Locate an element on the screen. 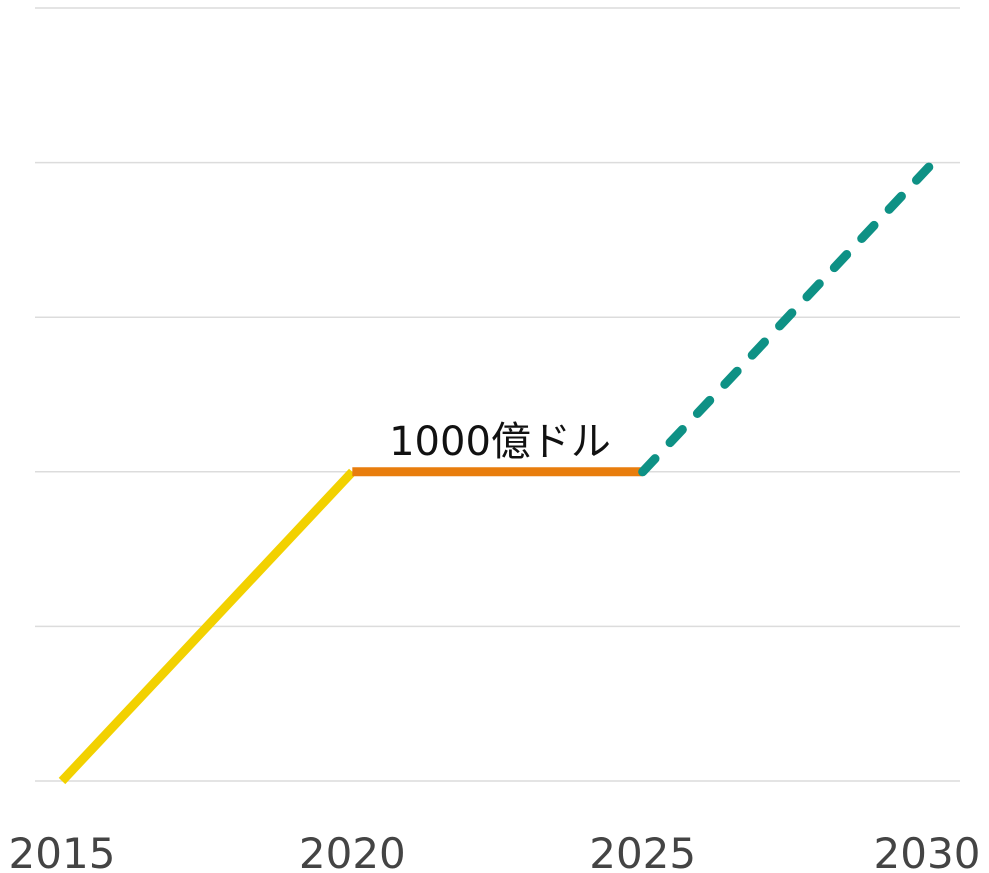  x-tick-label: 2020 is located at coordinates (352, 851).